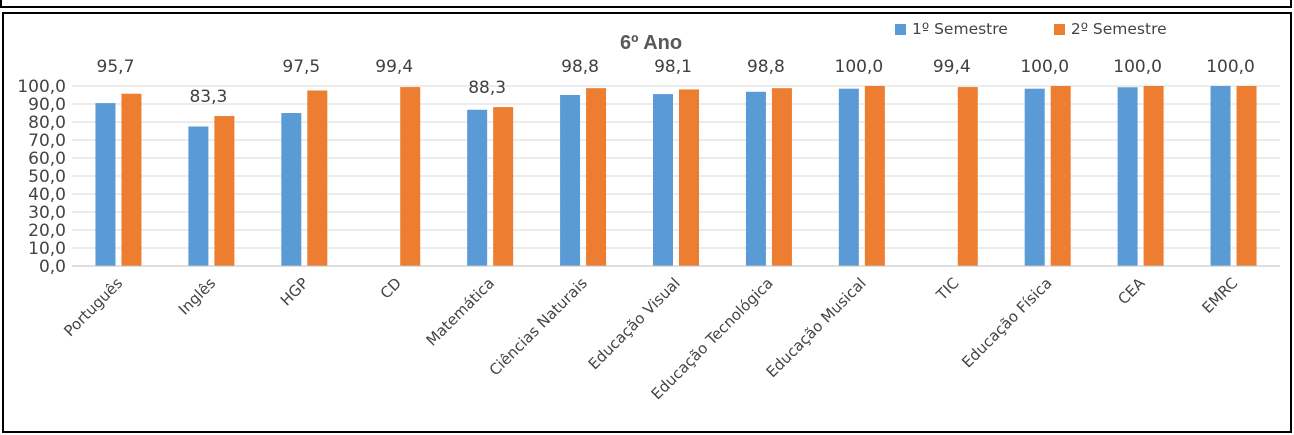 This screenshot has width=1294, height=435. Describe the element at coordinates (47, 195) in the screenshot. I see `y-tick-label: 40,0` at that location.